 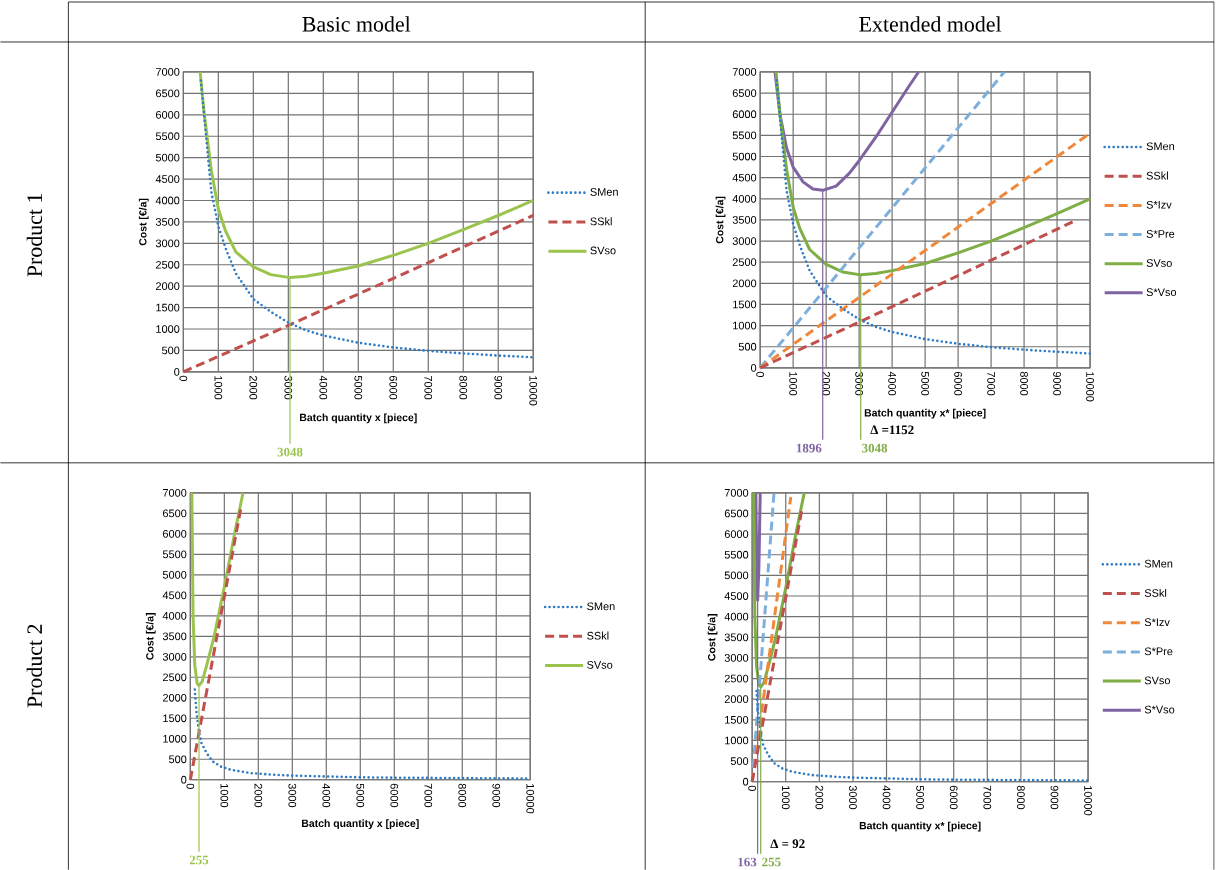 I want to click on chart-title: Basic model, so click(x=356, y=24).